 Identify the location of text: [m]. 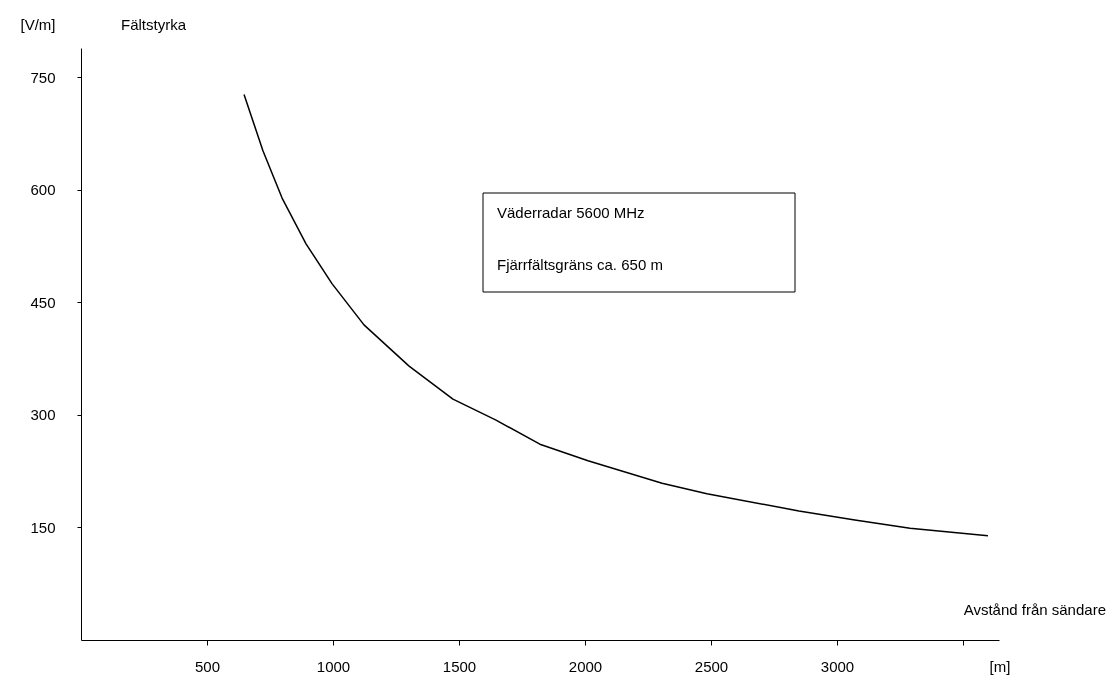
(1000, 666).